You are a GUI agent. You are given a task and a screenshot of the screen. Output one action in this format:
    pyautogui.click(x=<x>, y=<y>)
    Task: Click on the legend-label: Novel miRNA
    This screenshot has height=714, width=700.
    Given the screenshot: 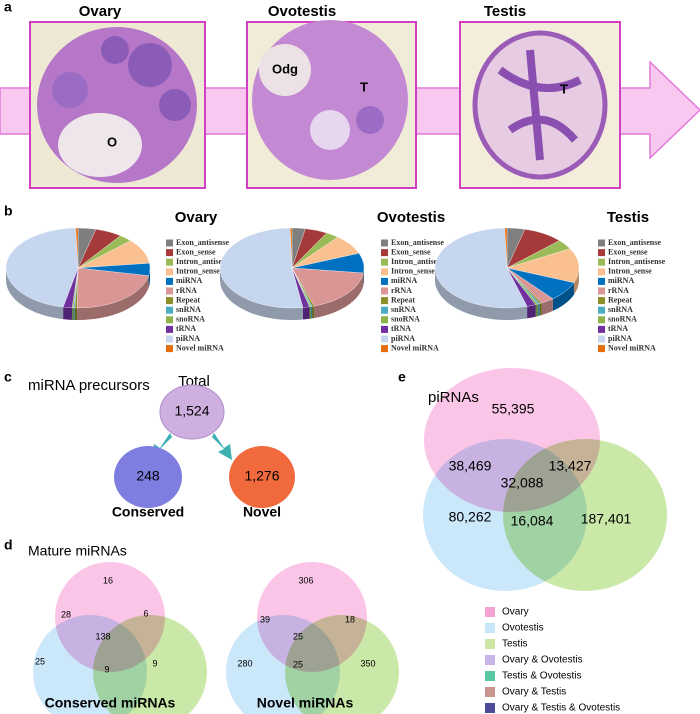 What is the action you would take?
    pyautogui.click(x=200, y=347)
    